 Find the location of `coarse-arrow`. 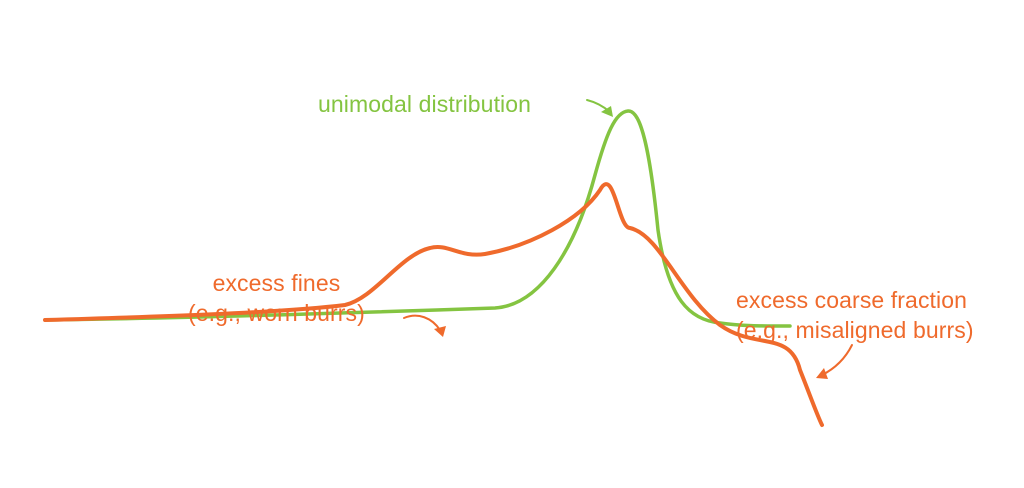

coarse-arrow is located at coordinates (837, 360).